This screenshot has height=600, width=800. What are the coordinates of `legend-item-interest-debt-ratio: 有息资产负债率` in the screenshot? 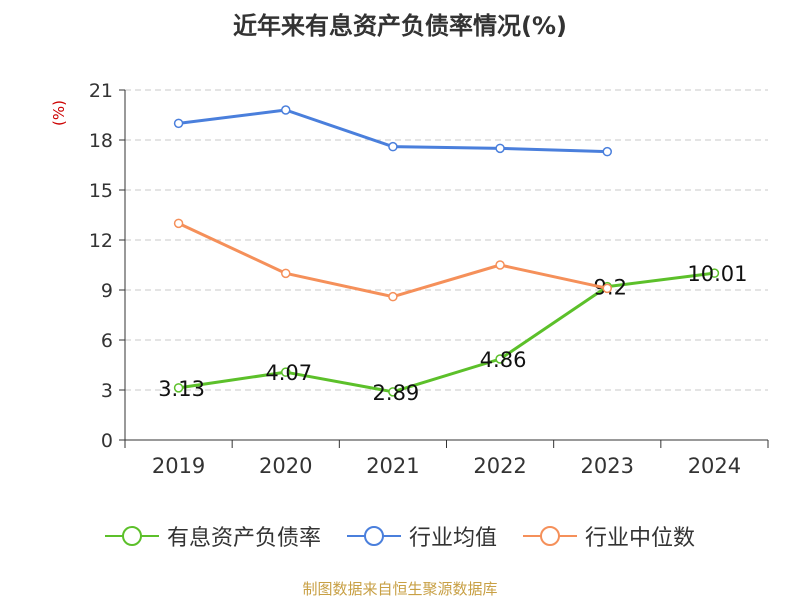 It's located at (212, 536).